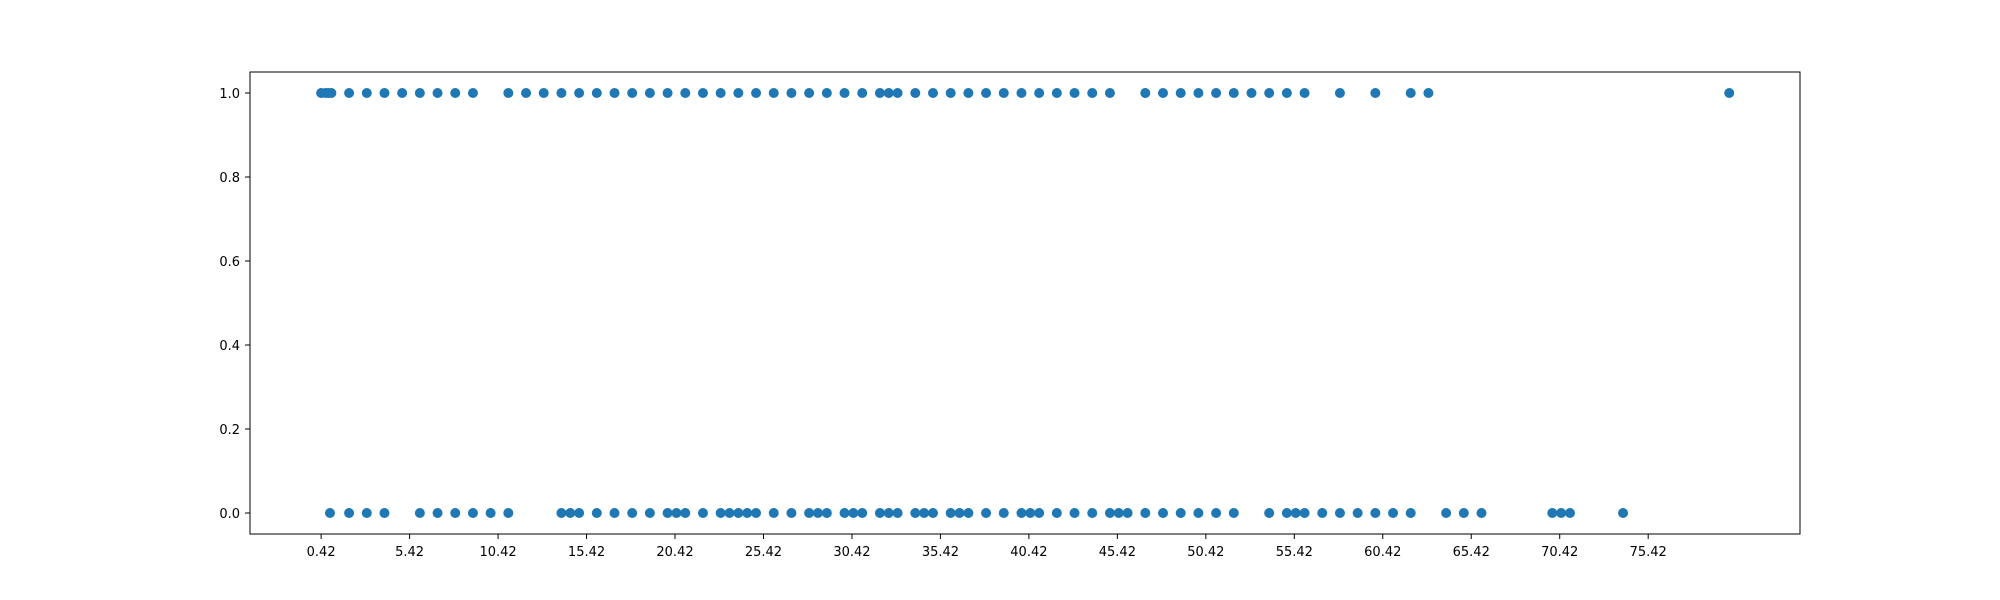 This screenshot has width=2000, height=600. I want to click on x-tick-label-15: 75.42, so click(1648, 552).